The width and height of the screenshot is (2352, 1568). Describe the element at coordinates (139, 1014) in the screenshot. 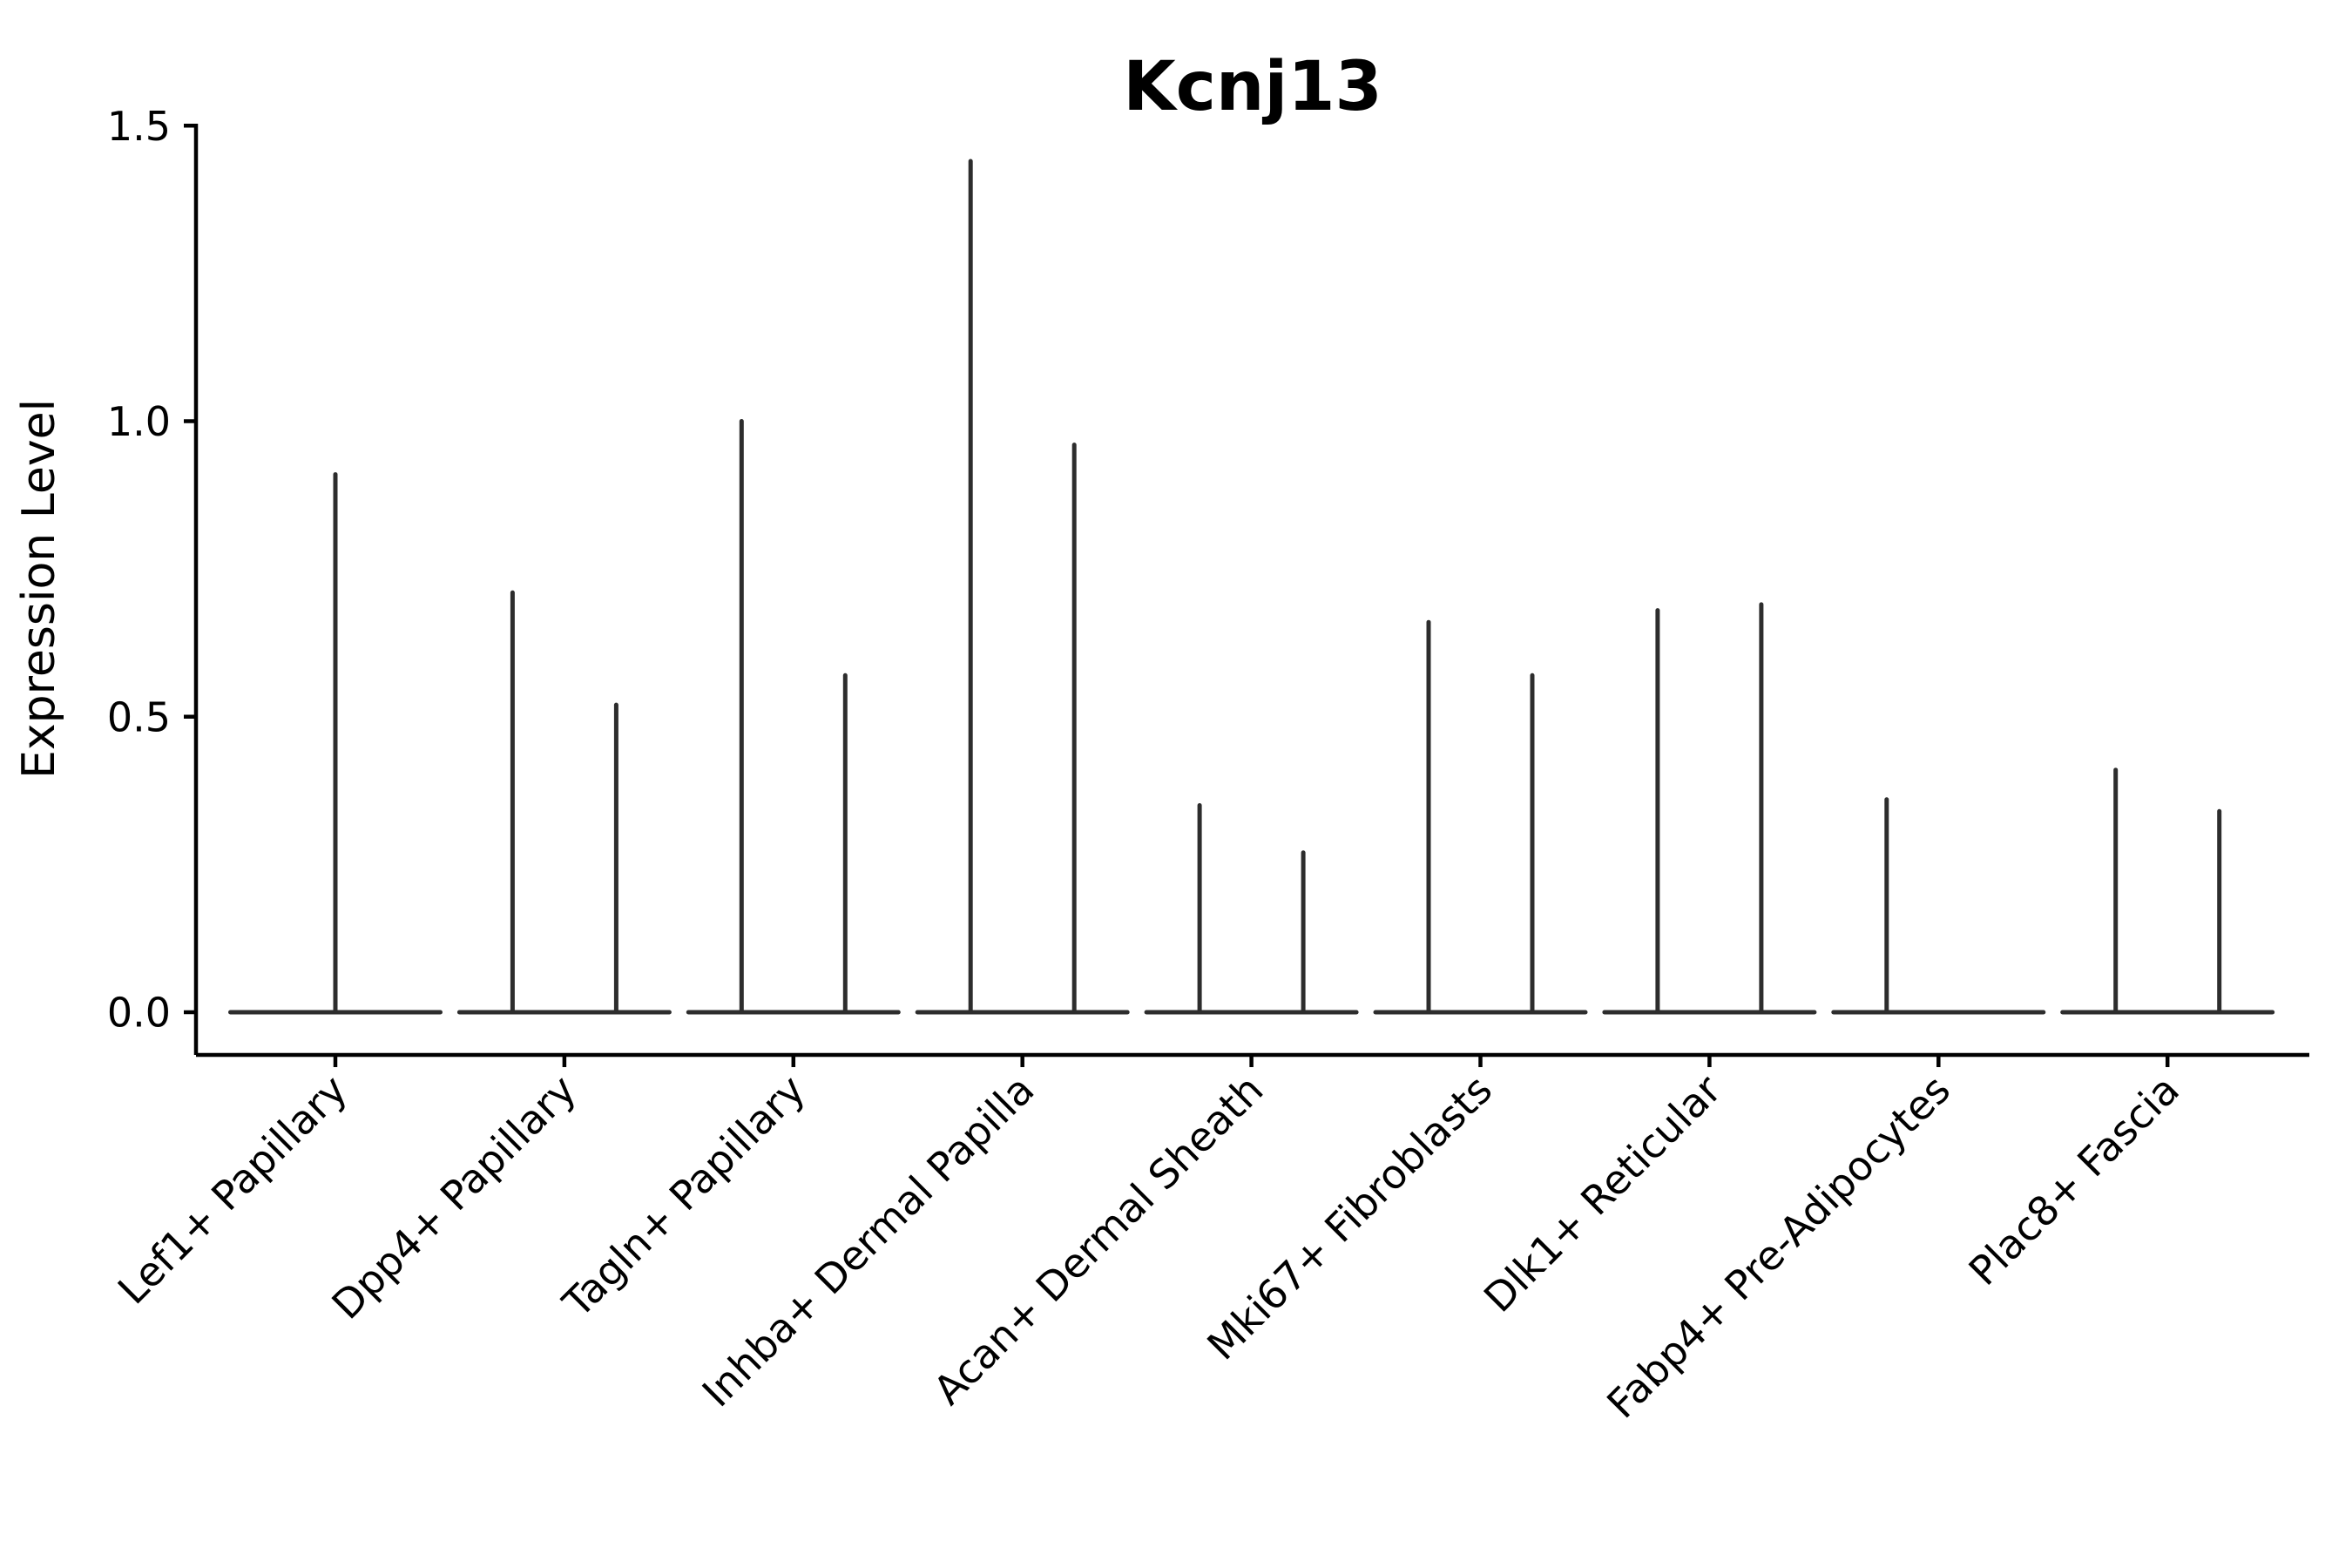

I see `y-tick-label: 0.0` at that location.